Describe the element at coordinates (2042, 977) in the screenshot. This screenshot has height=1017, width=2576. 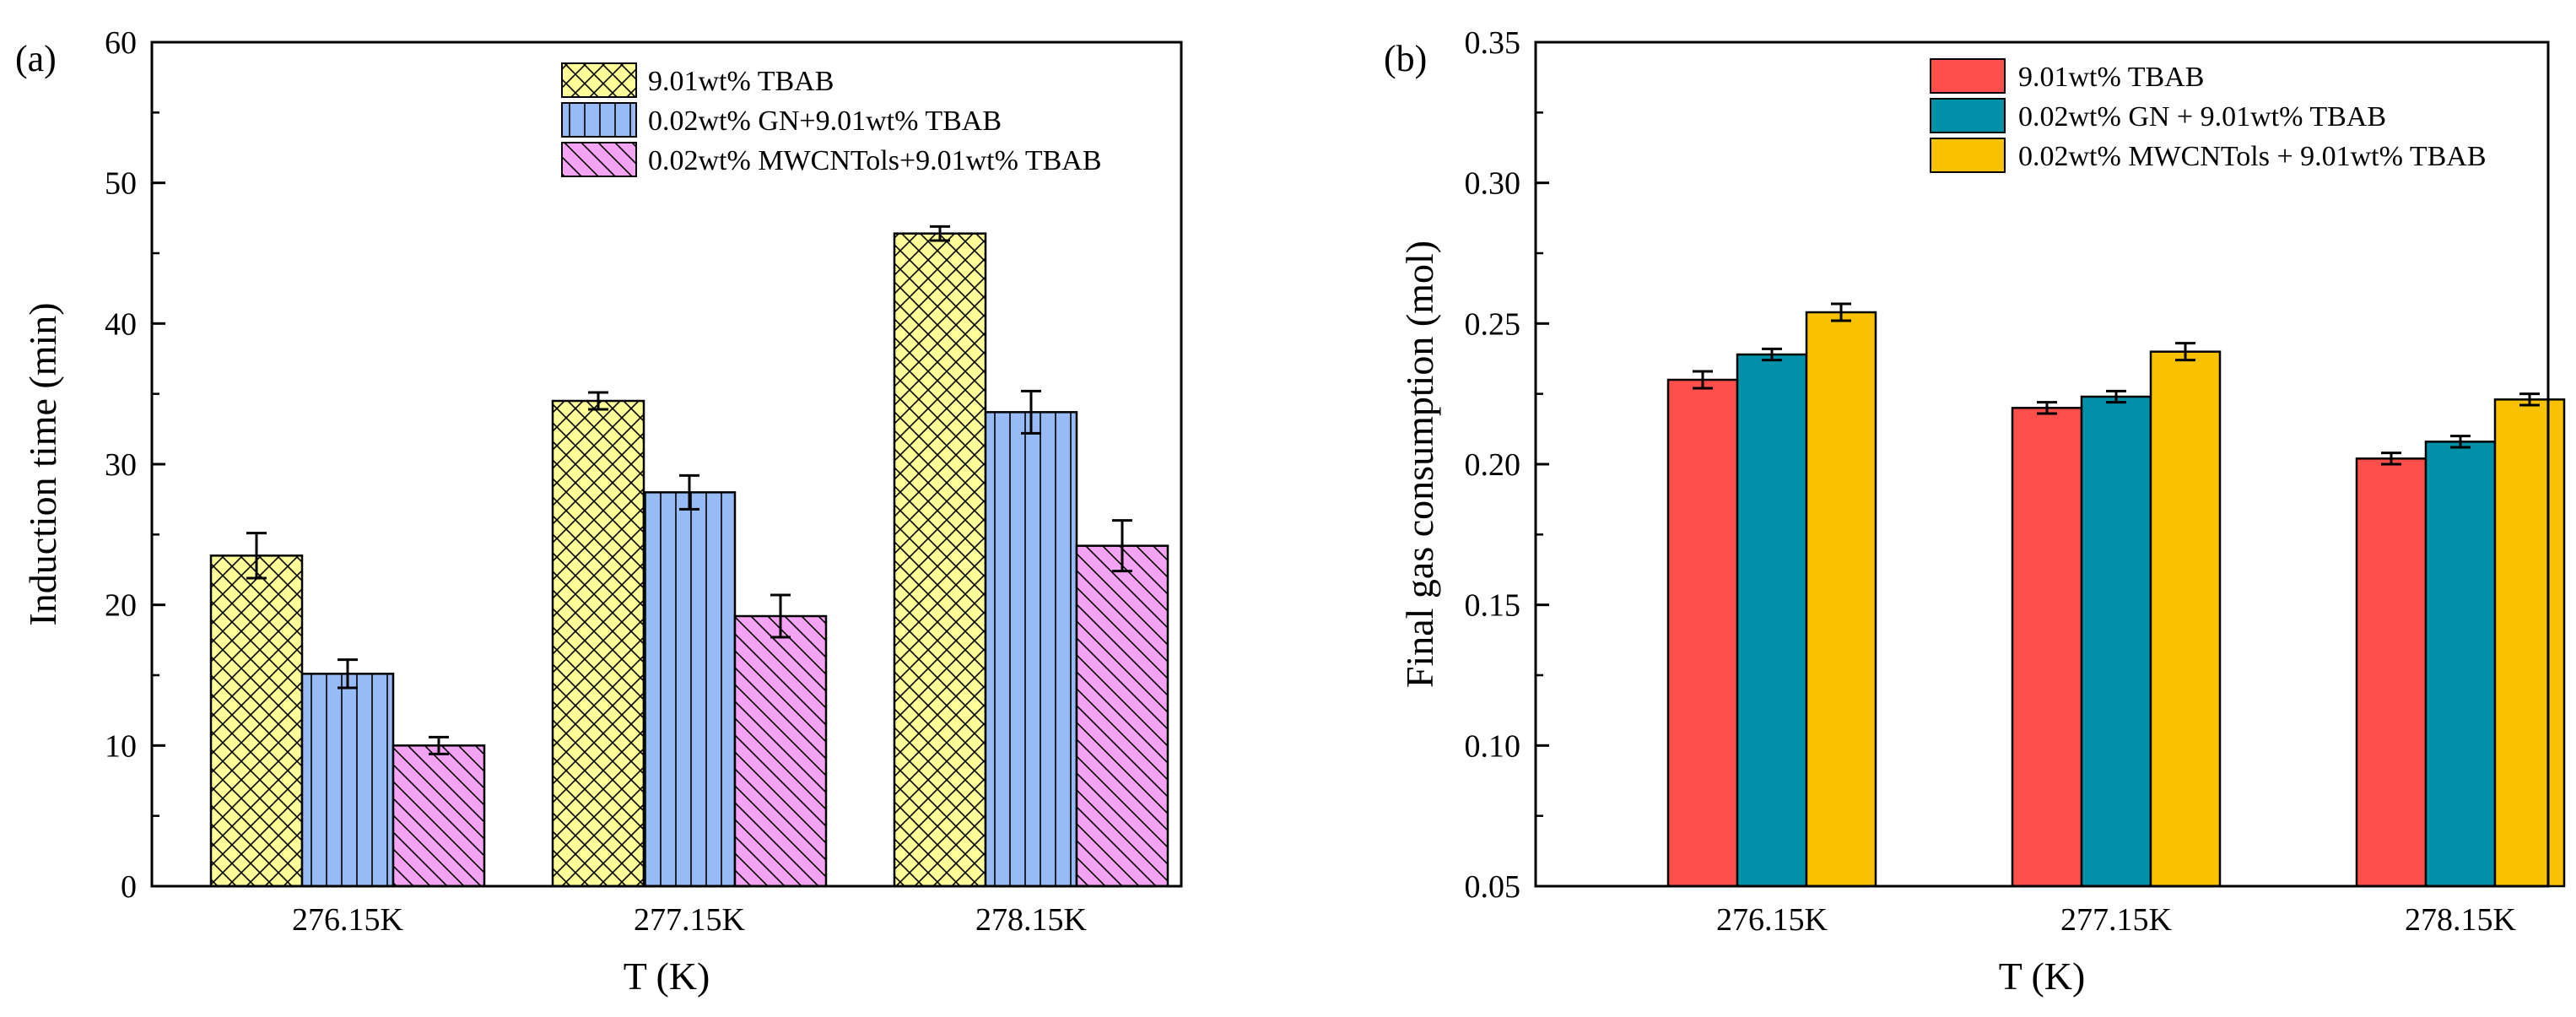
I see `panel-b-x-axis-title: T (K)` at that location.